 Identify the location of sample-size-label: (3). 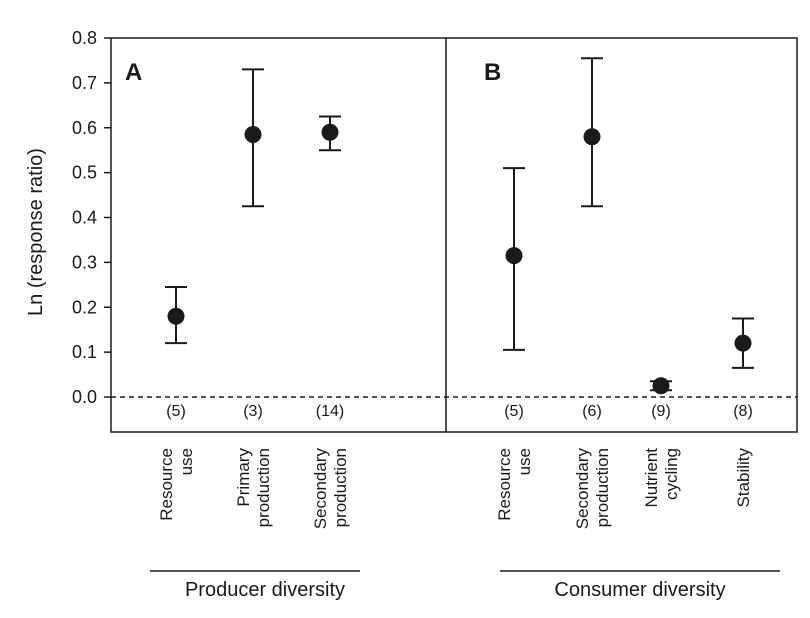
(253, 411).